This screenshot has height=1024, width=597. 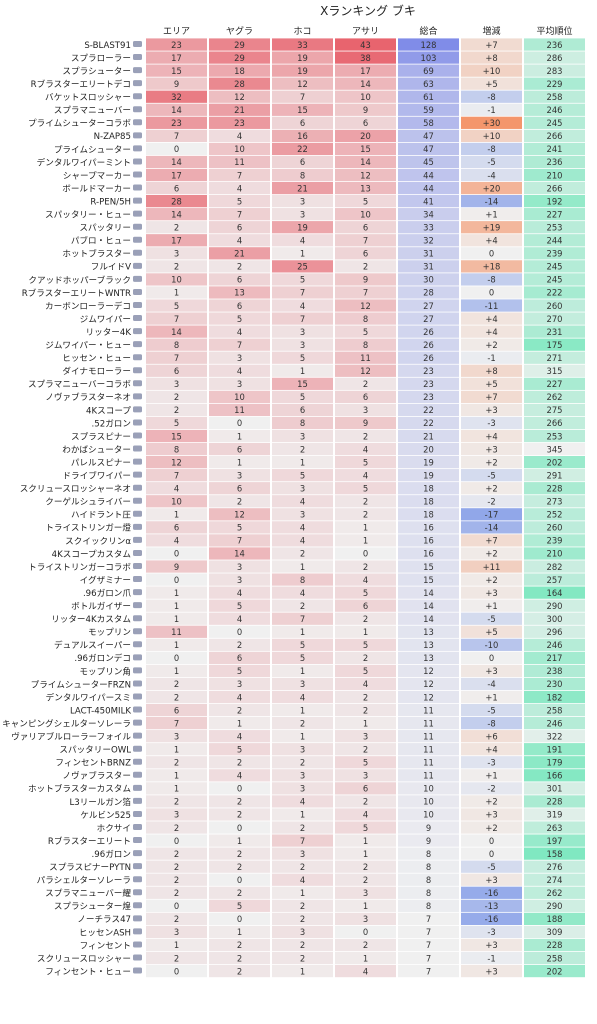 I want to click on cell-value: 322, so click(x=555, y=736).